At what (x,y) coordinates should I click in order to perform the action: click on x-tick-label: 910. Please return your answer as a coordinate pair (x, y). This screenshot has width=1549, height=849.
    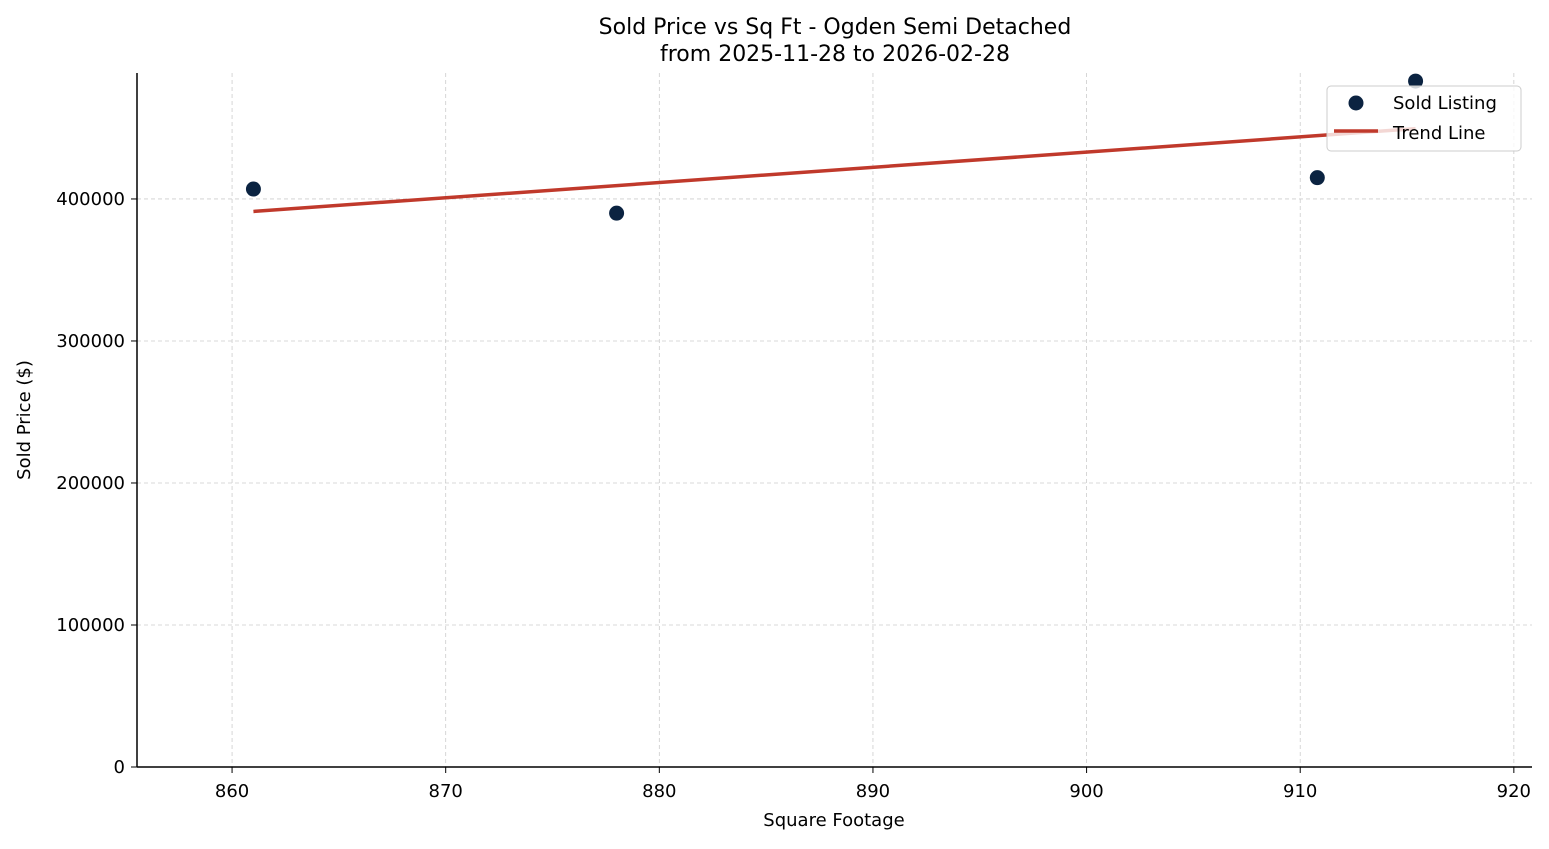
    Looking at the image, I should click on (1300, 791).